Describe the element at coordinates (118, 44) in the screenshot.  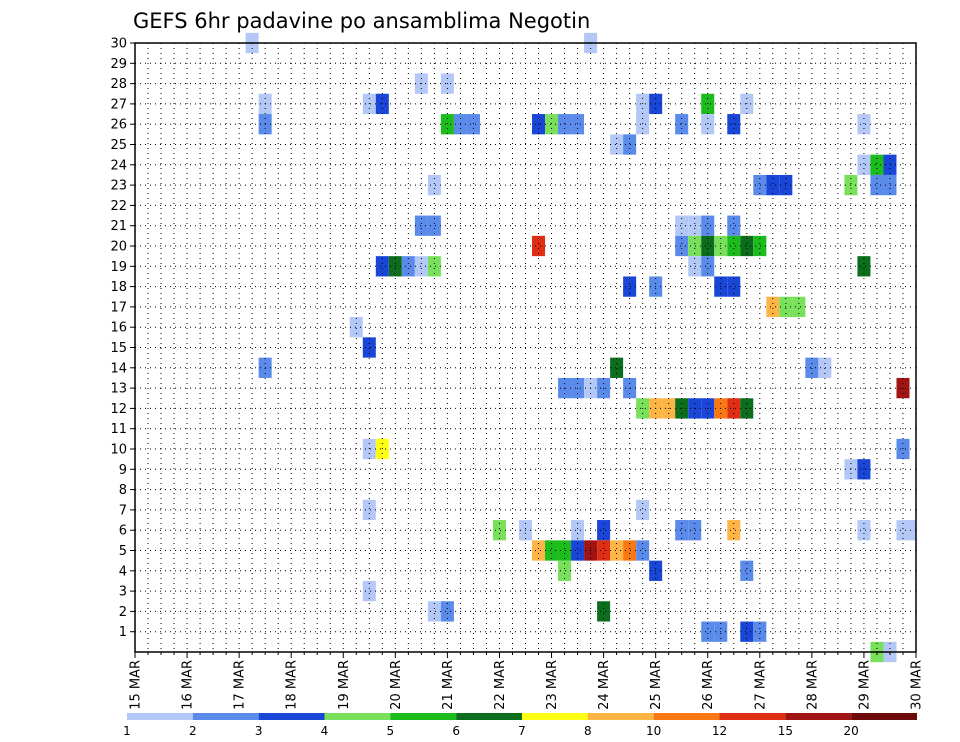
I see `y-tick-label: 30` at that location.